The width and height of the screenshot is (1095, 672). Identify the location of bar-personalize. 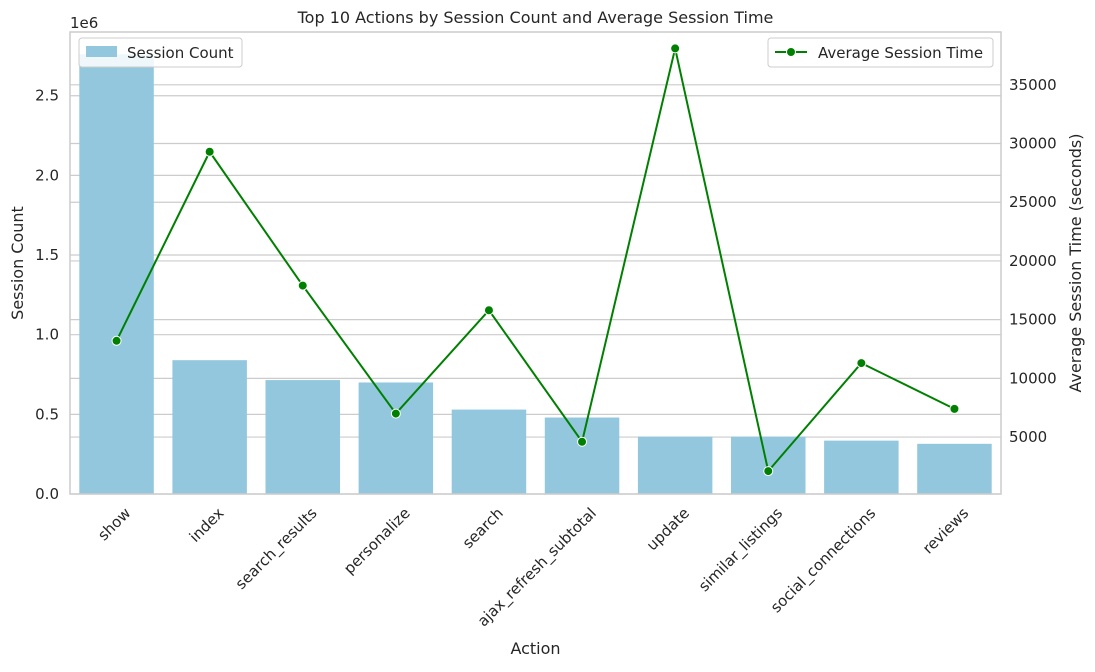
(396, 438).